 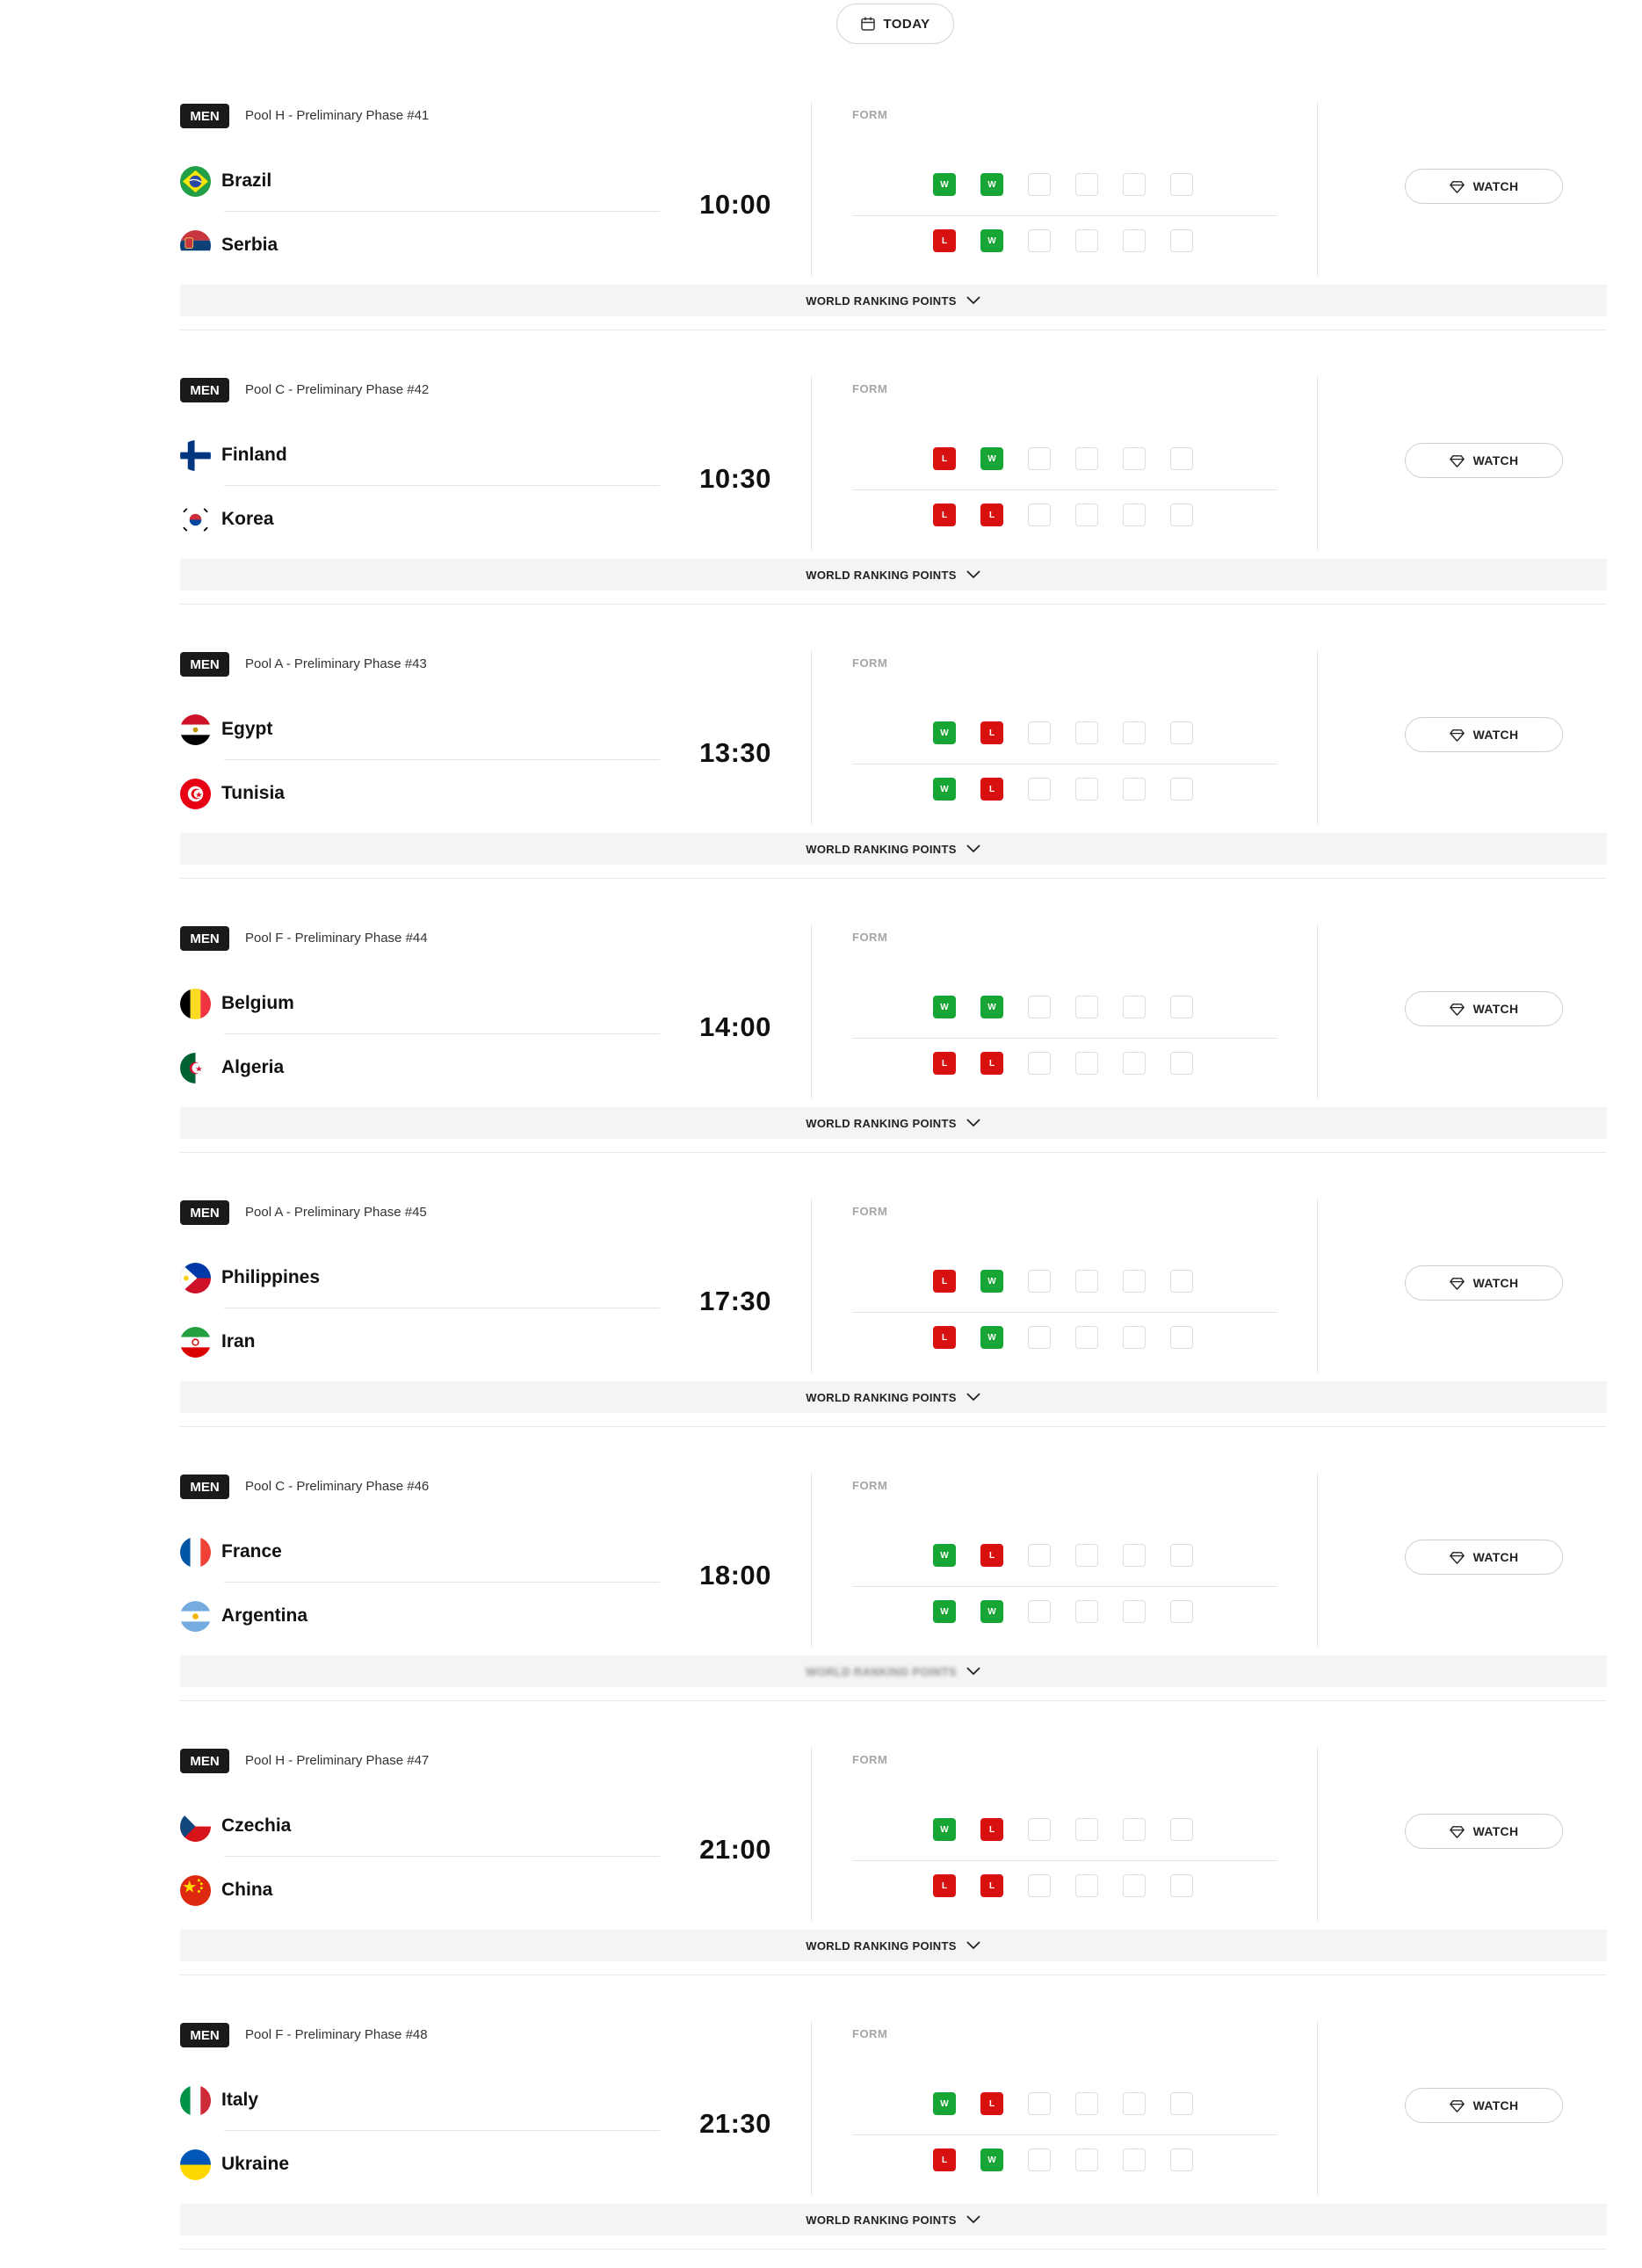 I want to click on team-divider, so click(x=442, y=211).